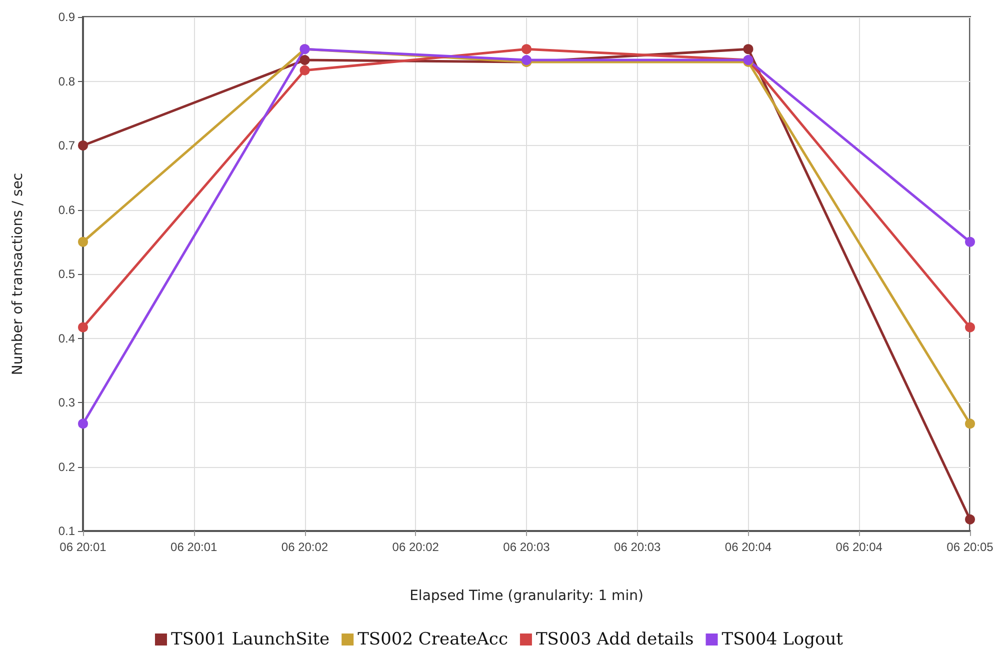 The image size is (998, 655). Describe the element at coordinates (67, 338) in the screenshot. I see `y-tick-label: 0.4` at that location.